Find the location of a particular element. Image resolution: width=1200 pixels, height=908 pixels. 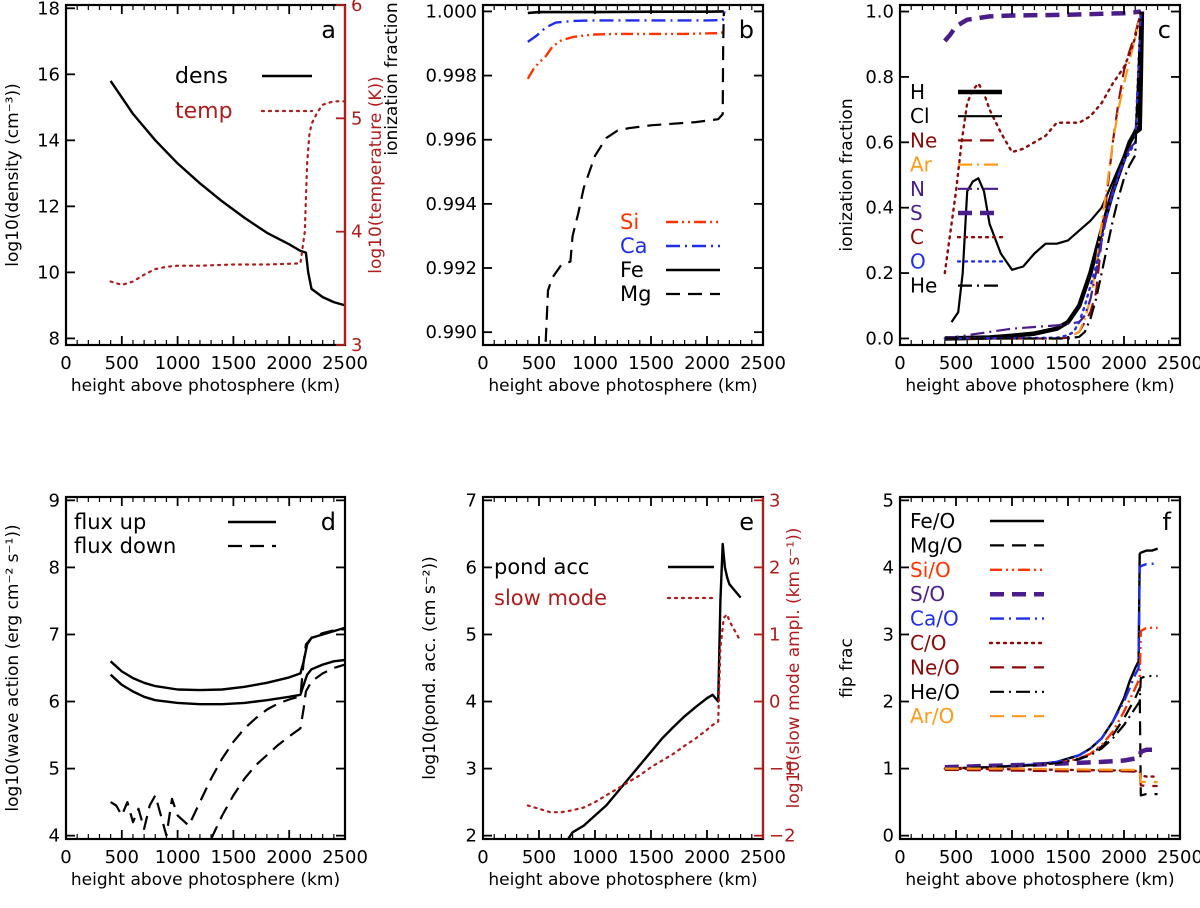

legend-label: pond acc is located at coordinates (541, 567).